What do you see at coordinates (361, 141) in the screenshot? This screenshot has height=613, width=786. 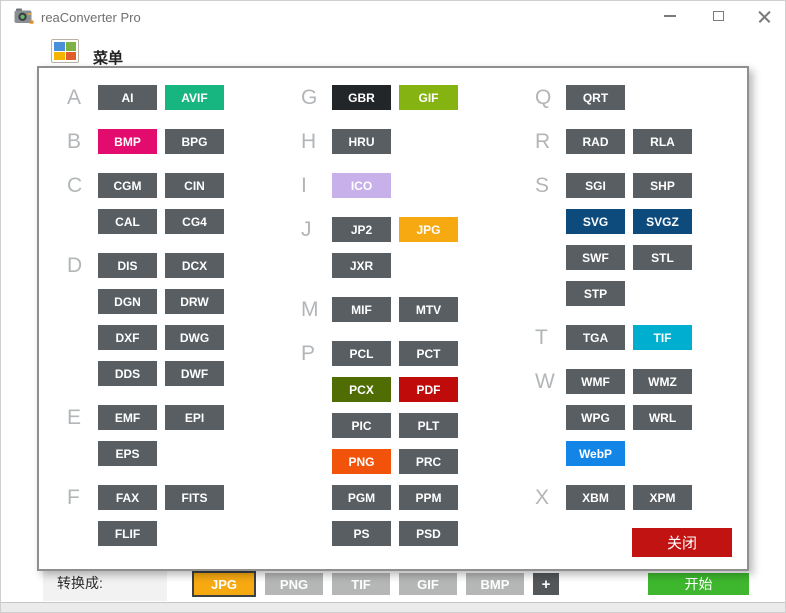 I see `format-button-hru: HRU` at bounding box center [361, 141].